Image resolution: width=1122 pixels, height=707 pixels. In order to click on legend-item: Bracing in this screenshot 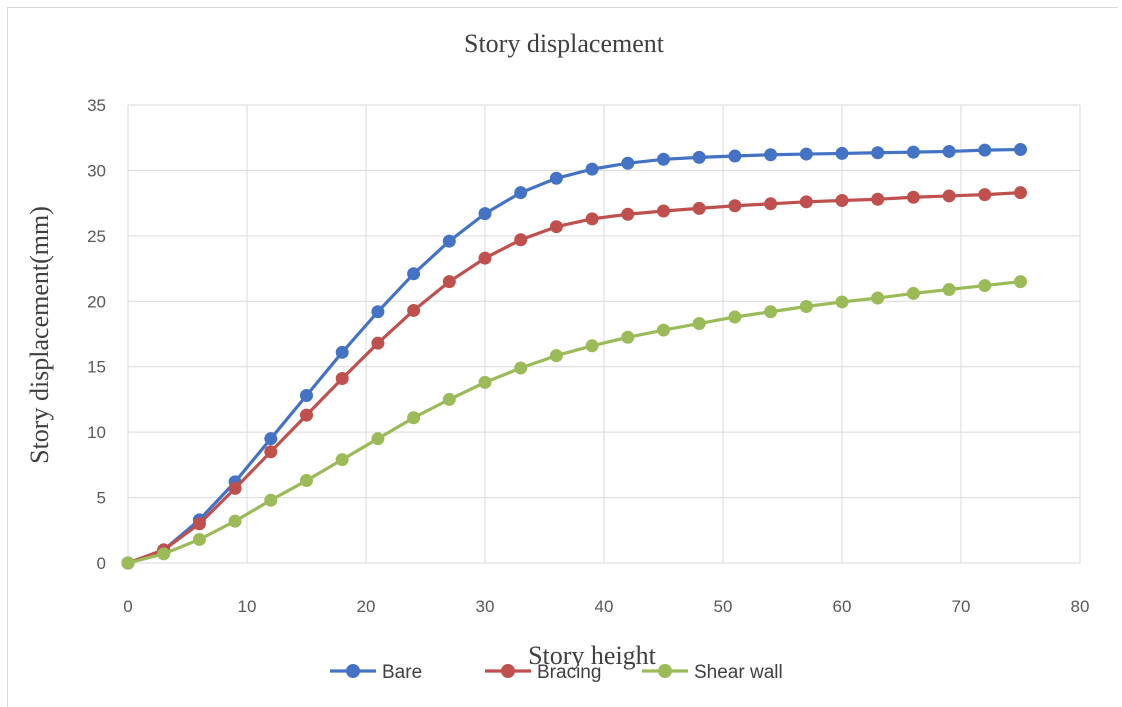, I will do `click(543, 672)`.